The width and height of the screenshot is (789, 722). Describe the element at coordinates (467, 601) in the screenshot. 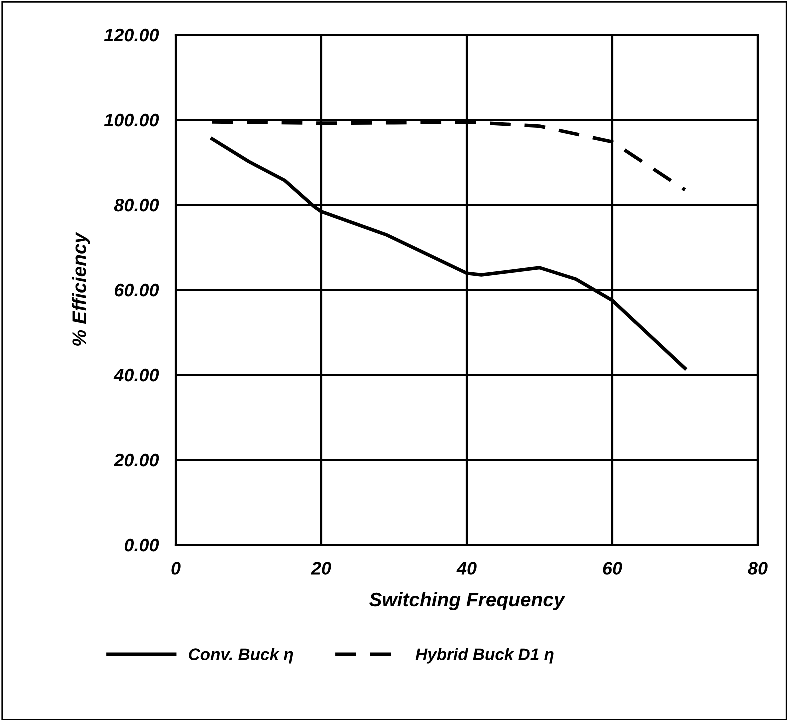

I see `x-axis-title: Switching Frequency` at that location.